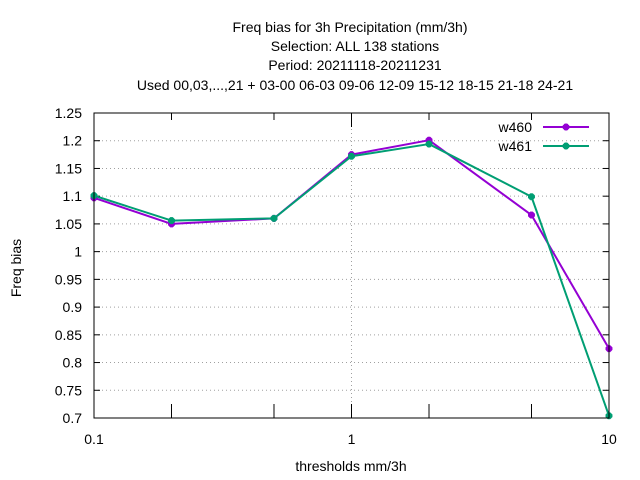  I want to click on y-tick-label: 1.1, so click(73, 196).